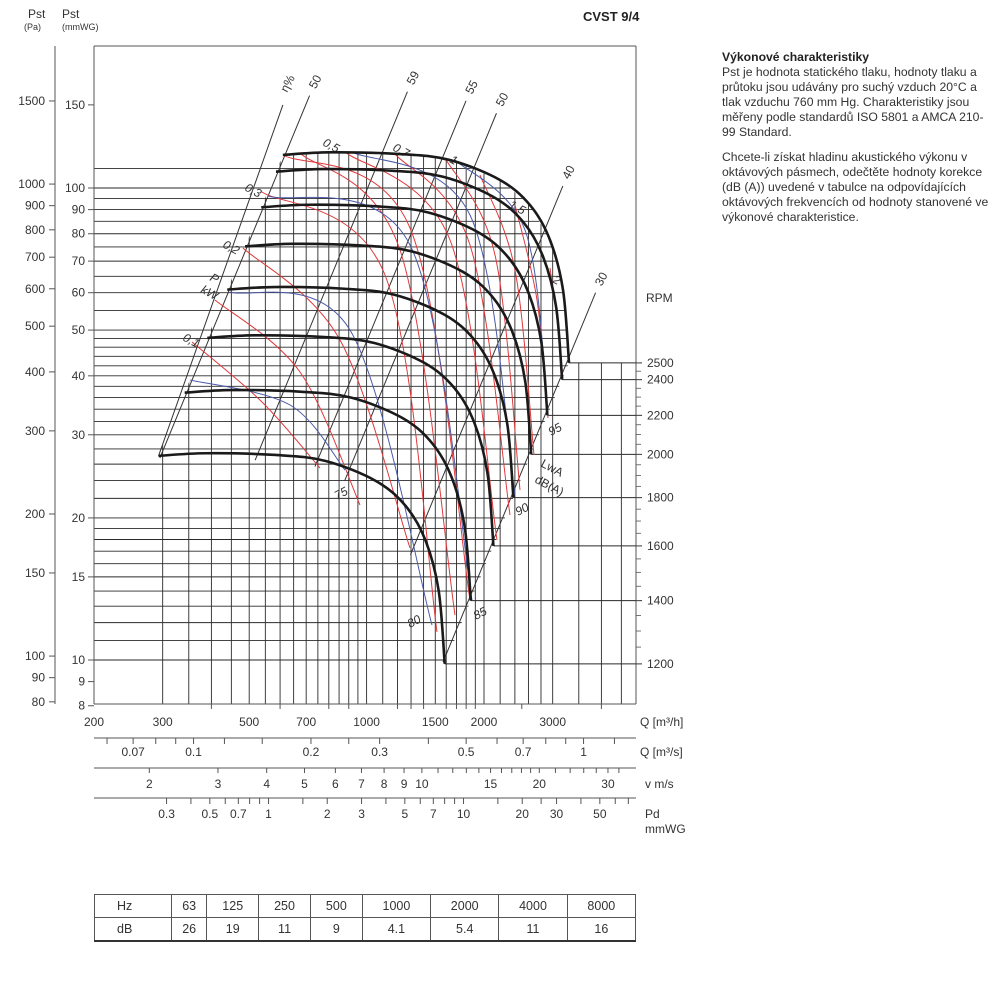 Image resolution: width=1000 pixels, height=1000 pixels. I want to click on velocity-tick-label: 9, so click(404, 784).